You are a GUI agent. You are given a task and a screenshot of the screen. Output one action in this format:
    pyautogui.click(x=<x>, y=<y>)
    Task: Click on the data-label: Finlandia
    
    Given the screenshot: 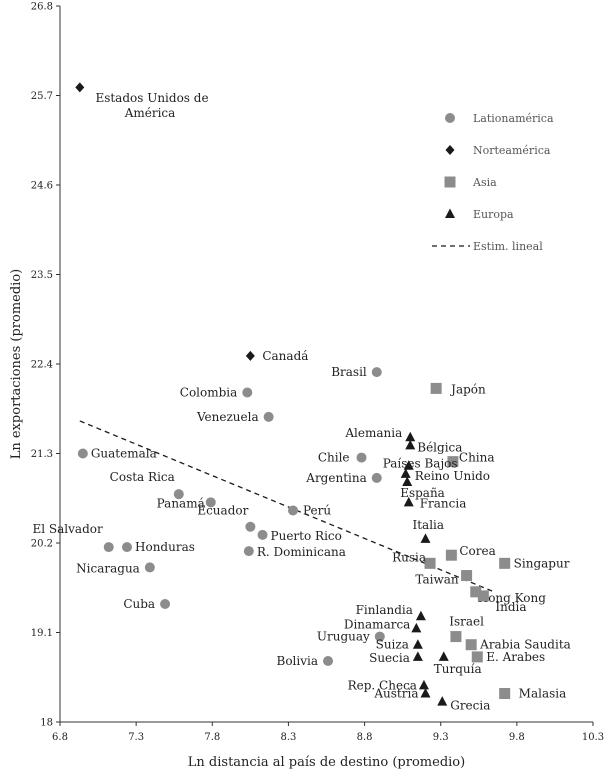 What is the action you would take?
    pyautogui.click(x=384, y=610)
    